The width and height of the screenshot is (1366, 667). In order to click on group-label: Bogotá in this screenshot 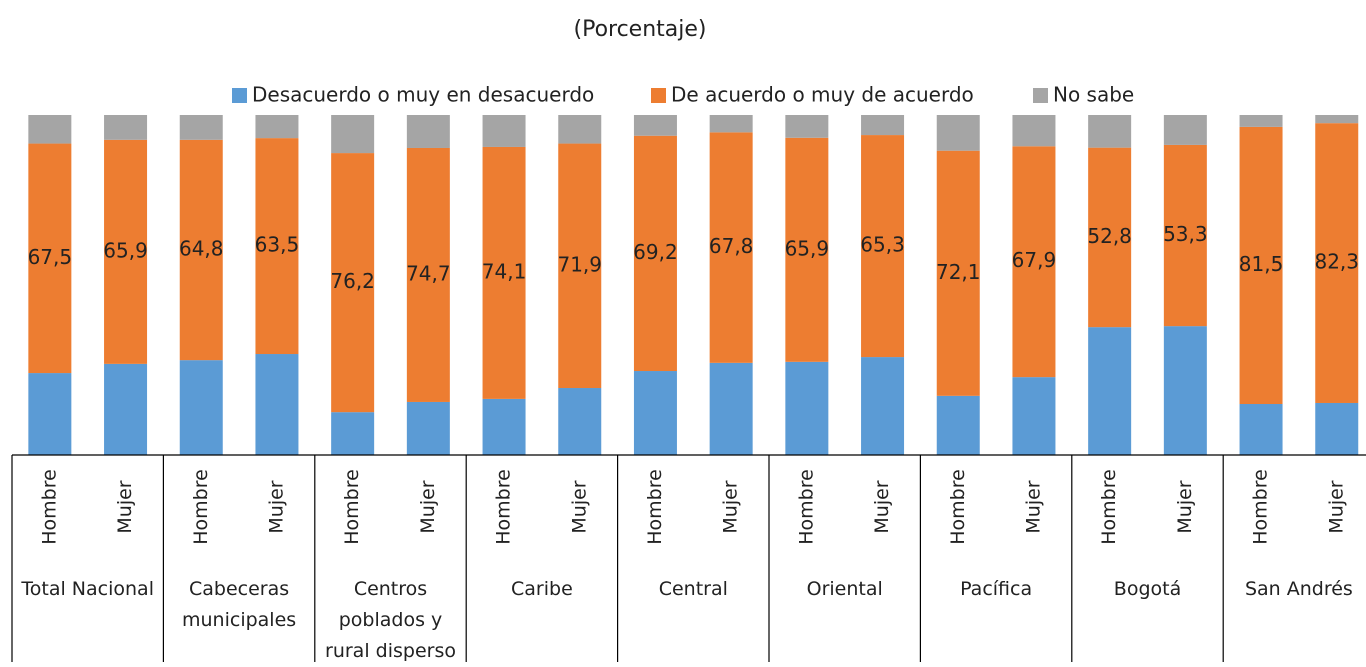, I will do `click(1147, 589)`.